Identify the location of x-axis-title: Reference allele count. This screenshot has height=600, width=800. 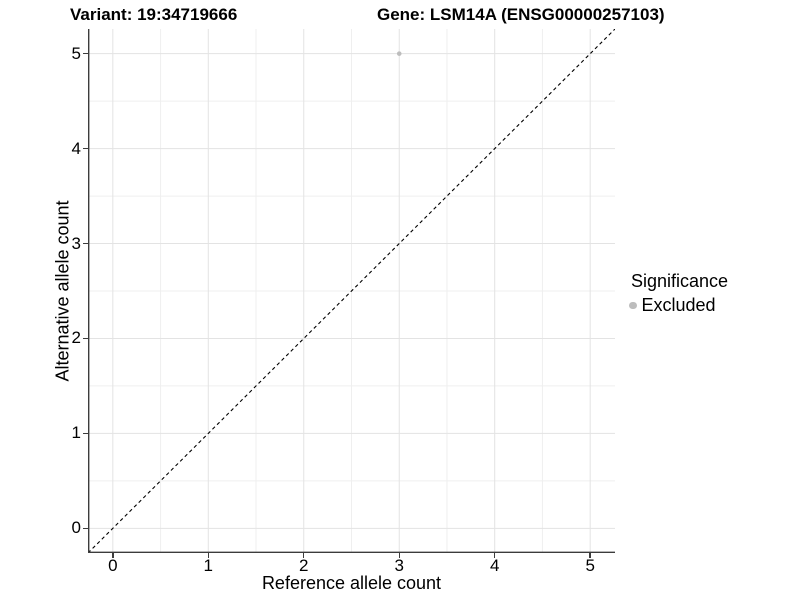
(351, 583).